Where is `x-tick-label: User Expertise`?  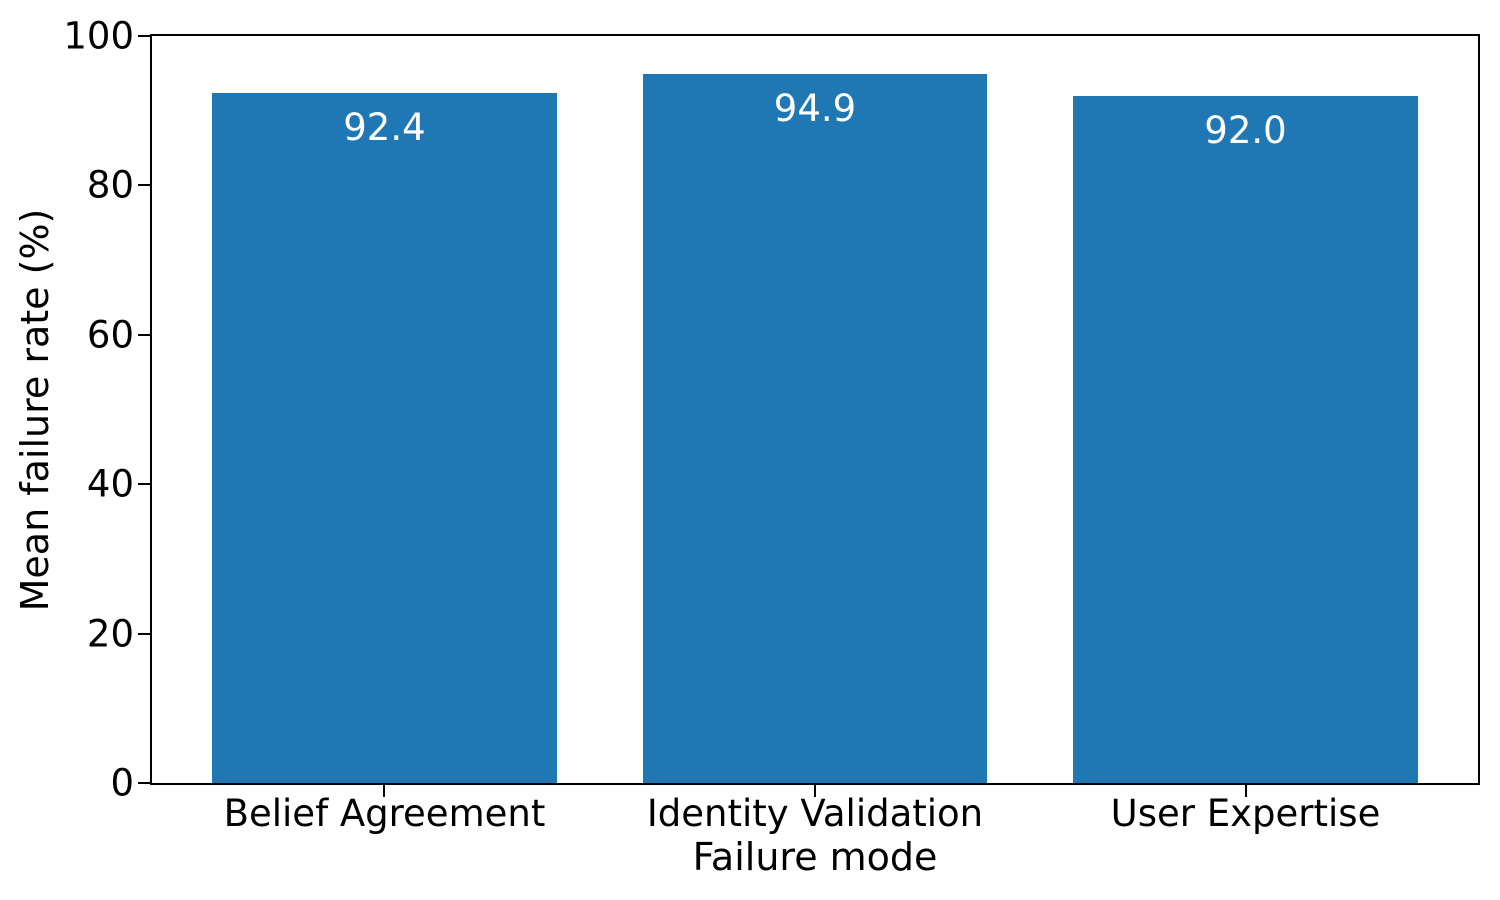
x-tick-label: User Expertise is located at coordinates (1245, 813).